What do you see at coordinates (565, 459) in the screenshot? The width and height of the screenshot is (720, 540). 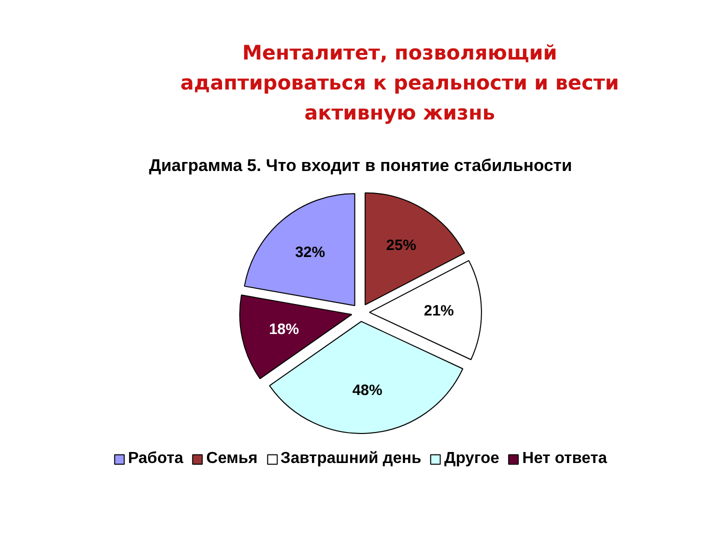 I see `legend-label: Нет ответа` at bounding box center [565, 459].